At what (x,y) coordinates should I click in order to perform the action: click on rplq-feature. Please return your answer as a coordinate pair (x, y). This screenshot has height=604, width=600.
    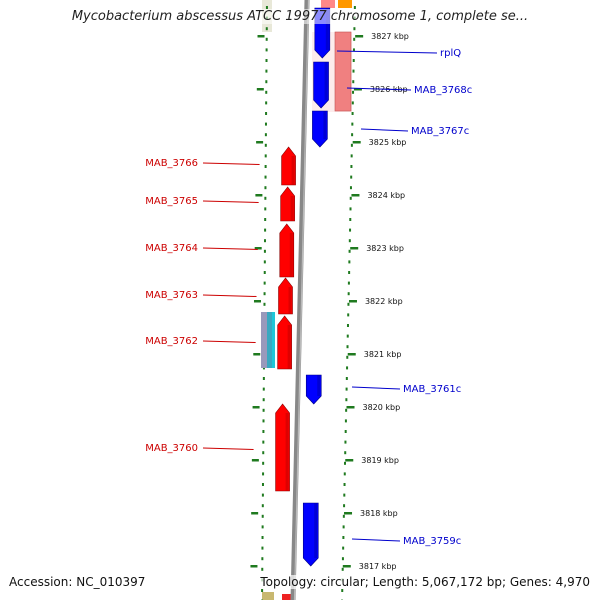
    Looking at the image, I should click on (343, 71).